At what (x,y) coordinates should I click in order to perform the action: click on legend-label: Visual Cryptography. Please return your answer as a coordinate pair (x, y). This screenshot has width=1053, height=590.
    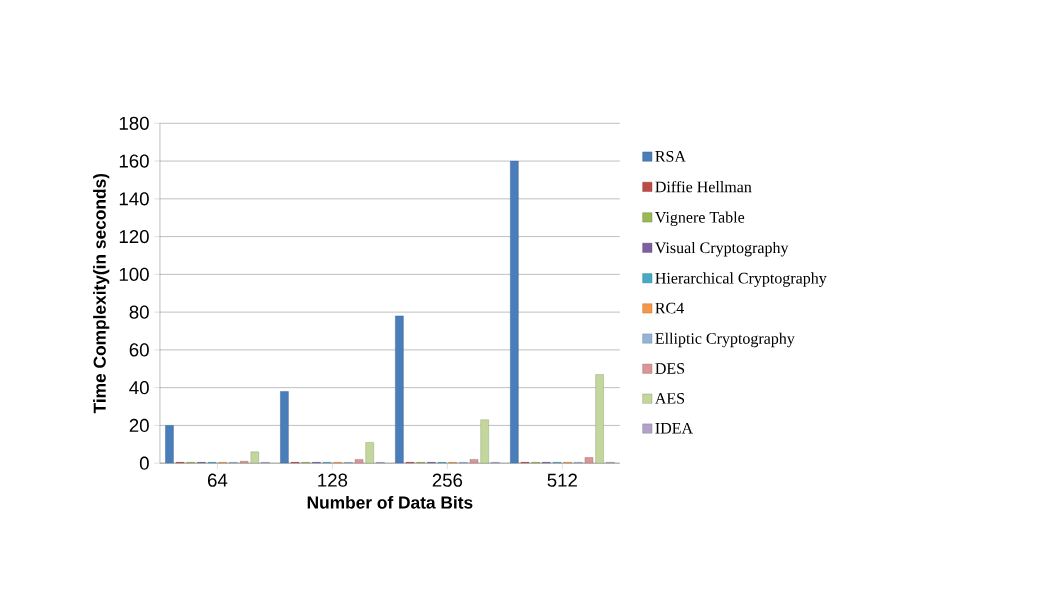
    Looking at the image, I should click on (722, 249).